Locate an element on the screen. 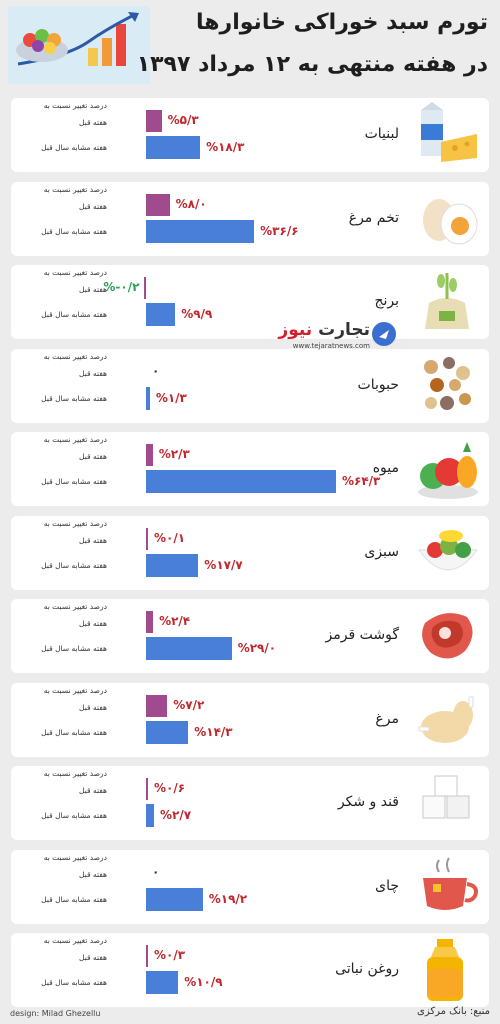 This screenshot has height=1024, width=500. vegetables-icon is located at coordinates (448, 553).